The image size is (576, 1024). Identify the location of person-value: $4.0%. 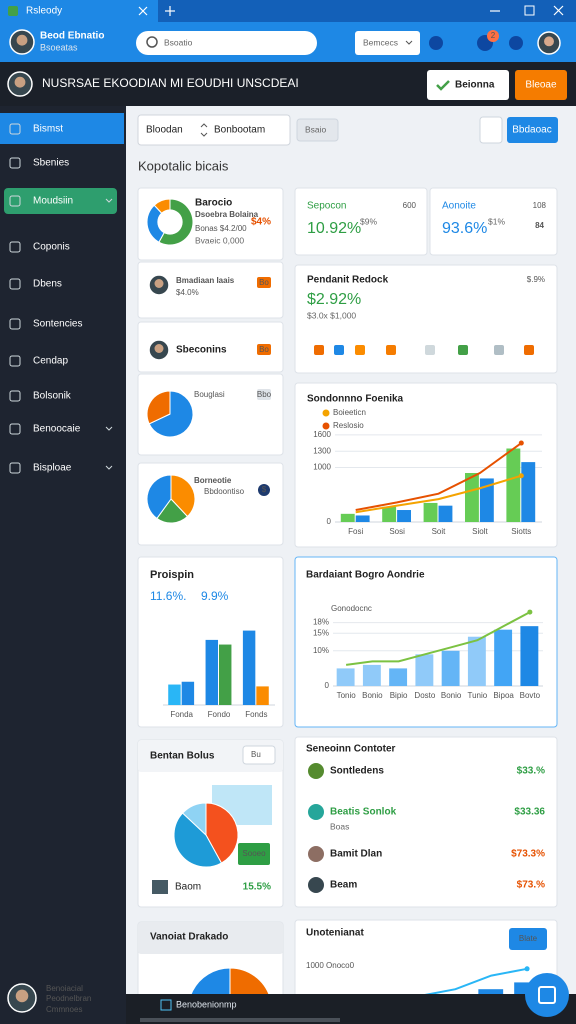
(187, 292).